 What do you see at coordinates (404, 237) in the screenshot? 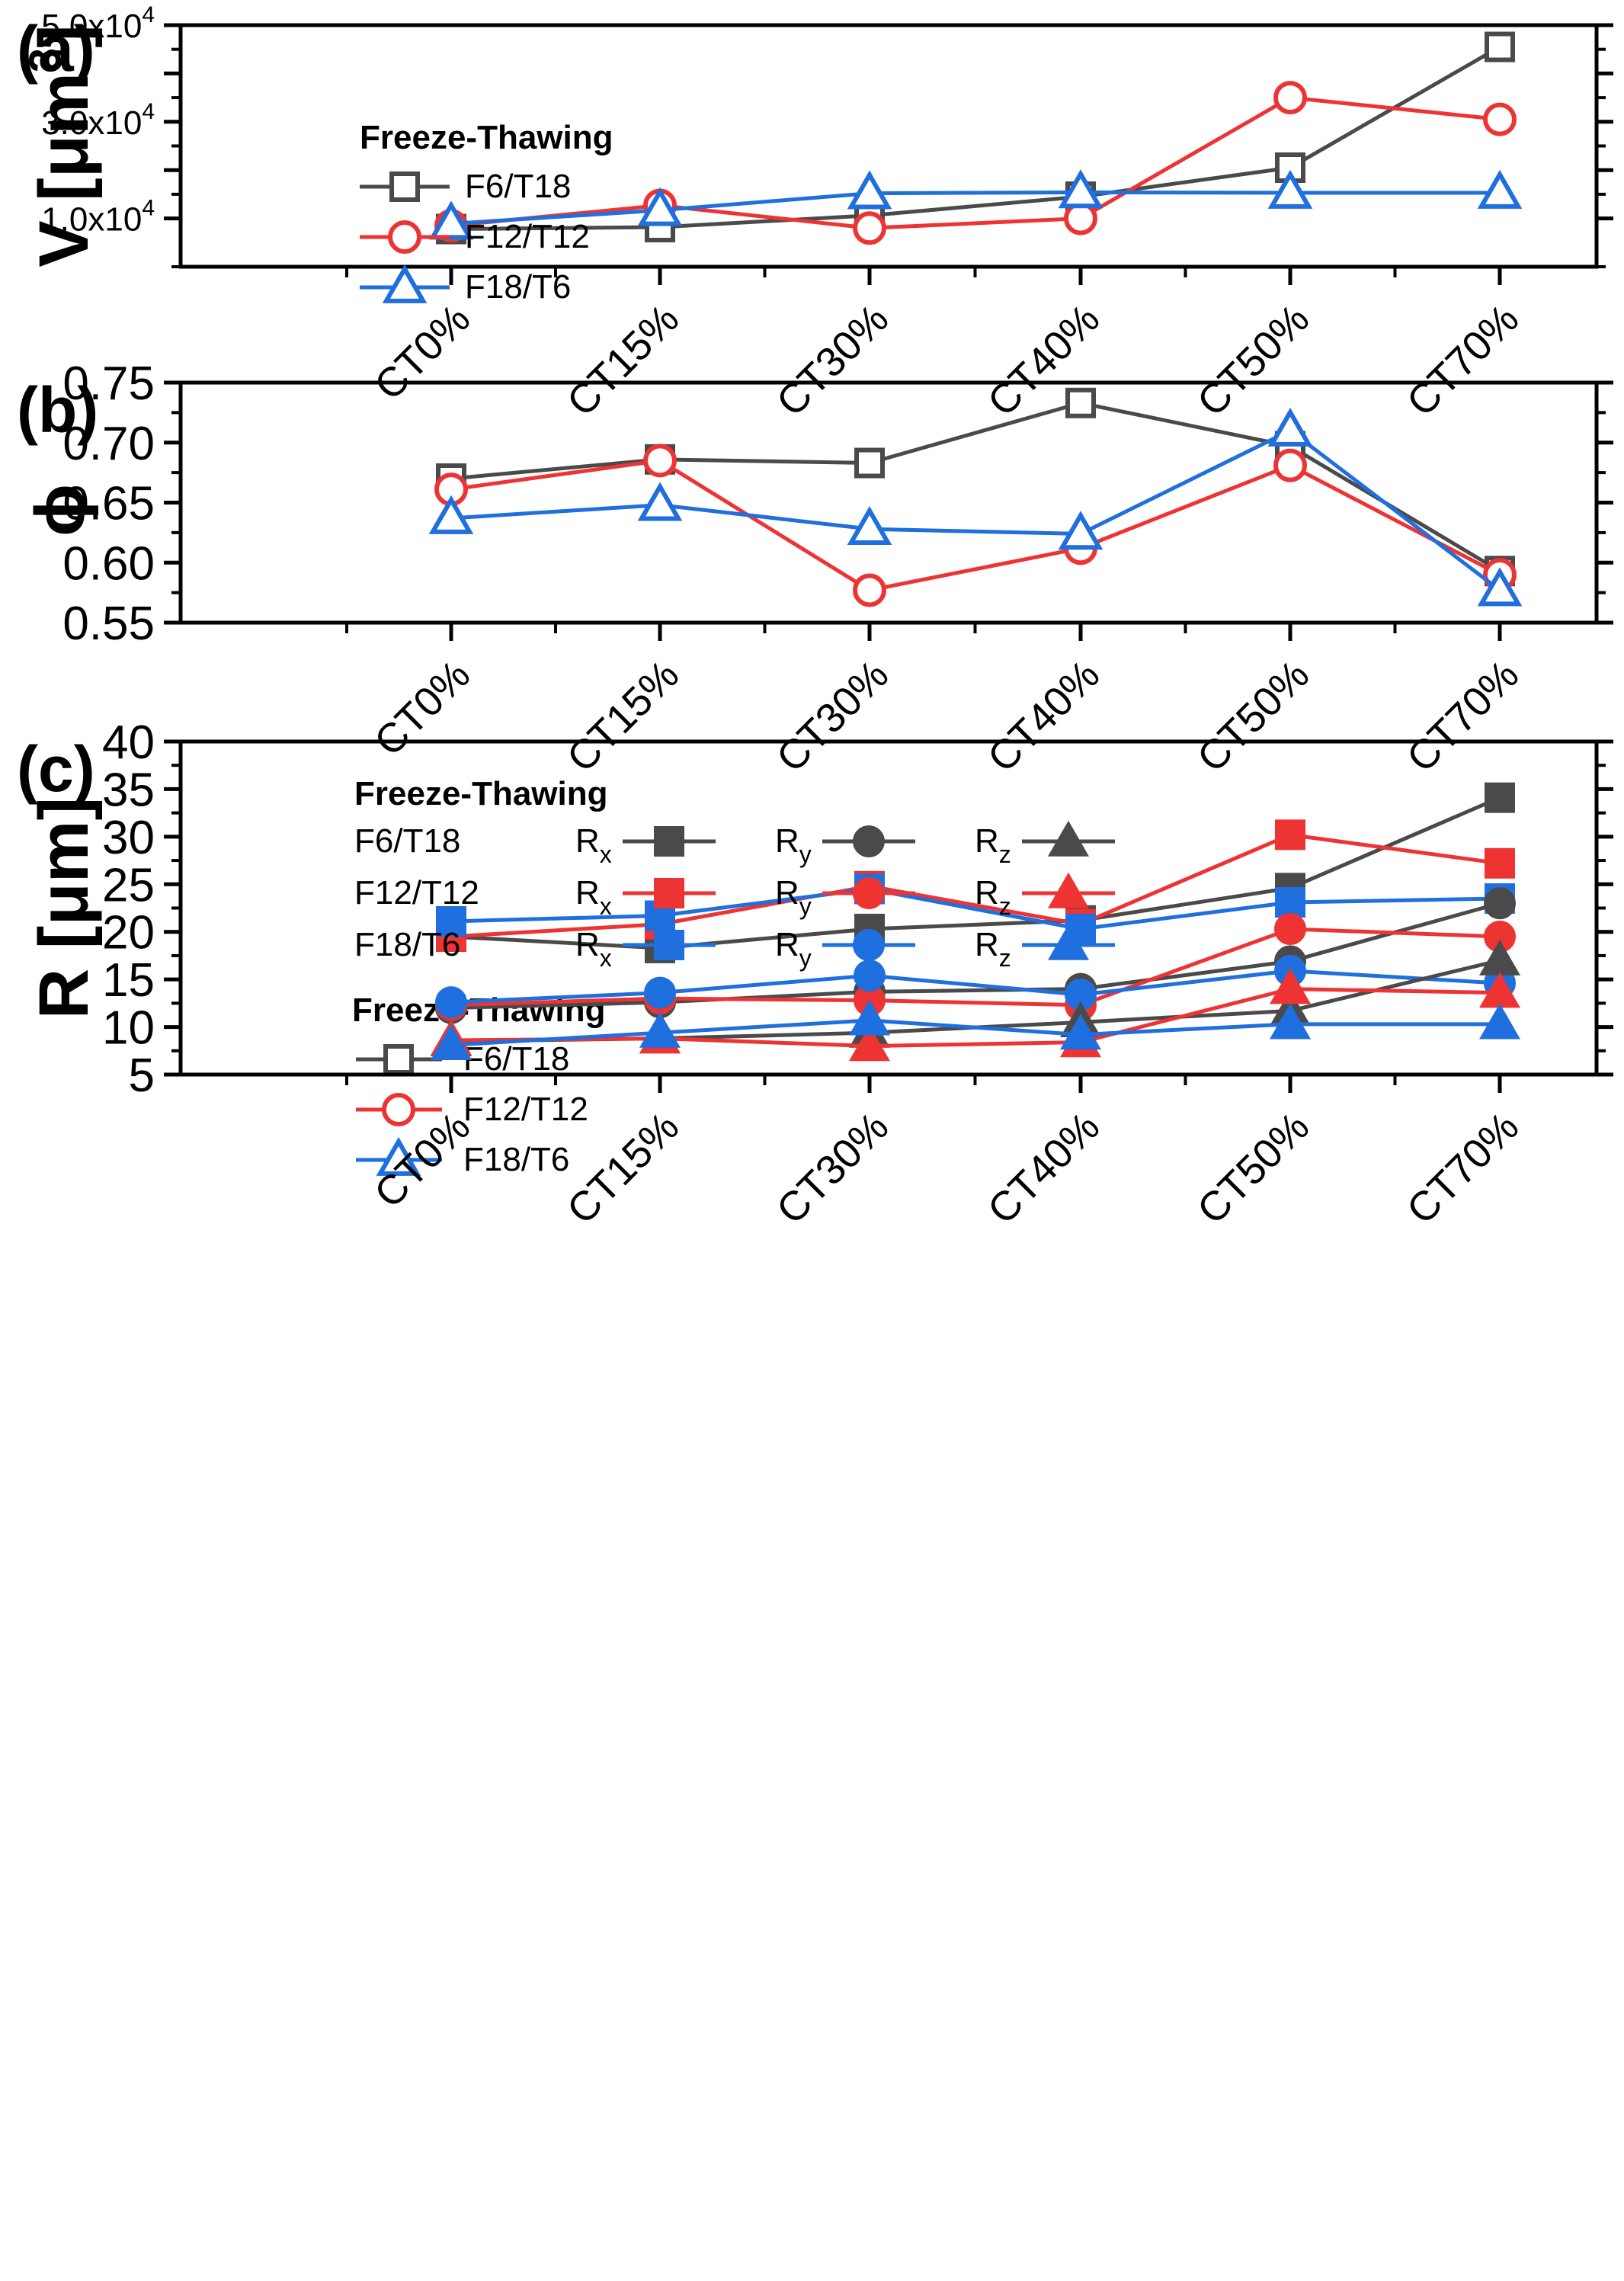
I see `legend-marker-f12-t12` at bounding box center [404, 237].